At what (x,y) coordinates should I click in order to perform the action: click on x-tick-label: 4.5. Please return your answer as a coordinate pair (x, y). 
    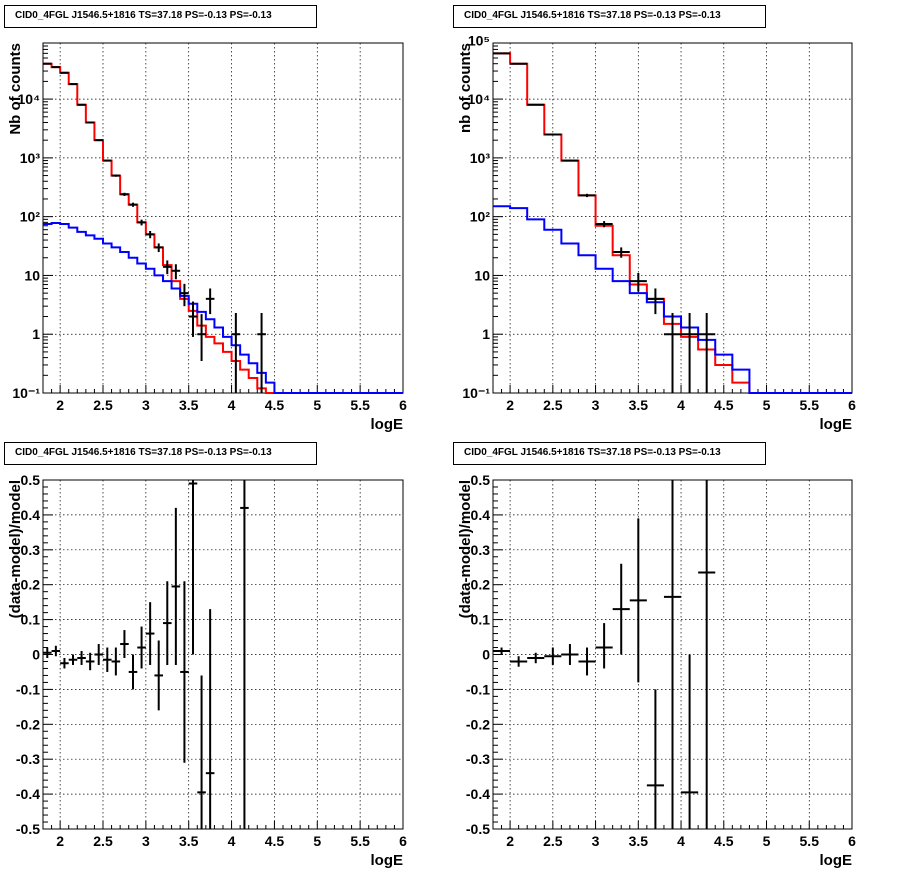
    Looking at the image, I should click on (275, 405).